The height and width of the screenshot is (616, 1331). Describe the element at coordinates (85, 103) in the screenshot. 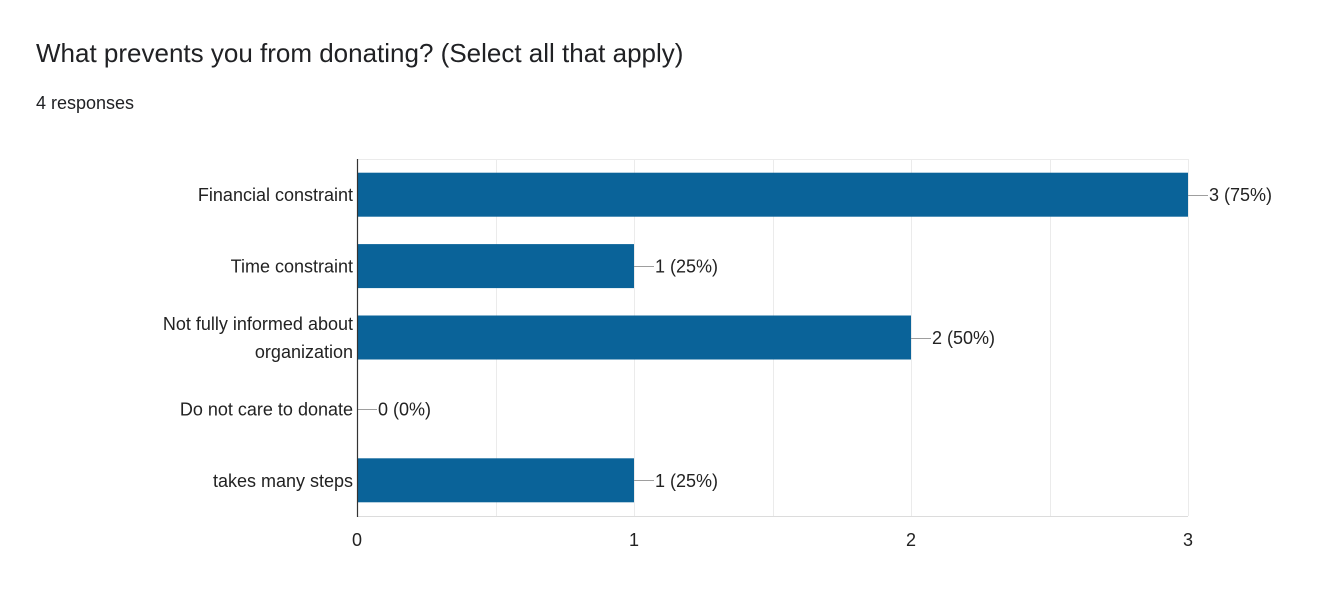

I see `response-count: 4 responses` at that location.